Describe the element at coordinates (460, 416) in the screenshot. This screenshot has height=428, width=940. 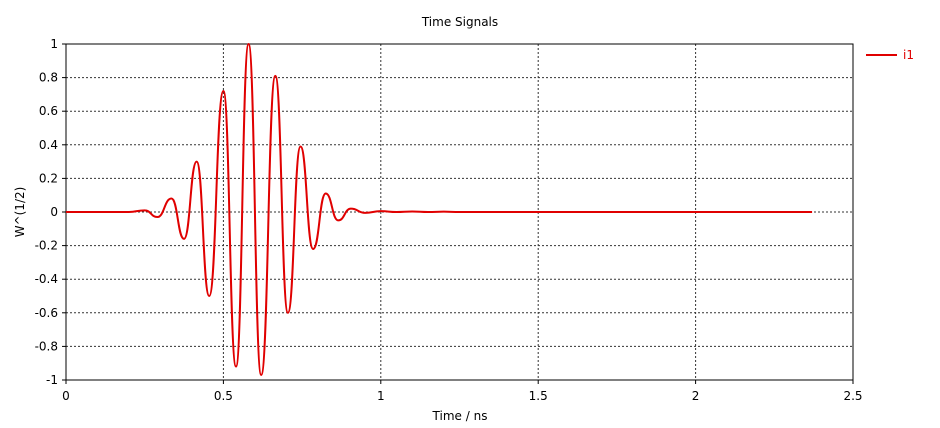
I see `x-axis-label: Time / ns` at that location.